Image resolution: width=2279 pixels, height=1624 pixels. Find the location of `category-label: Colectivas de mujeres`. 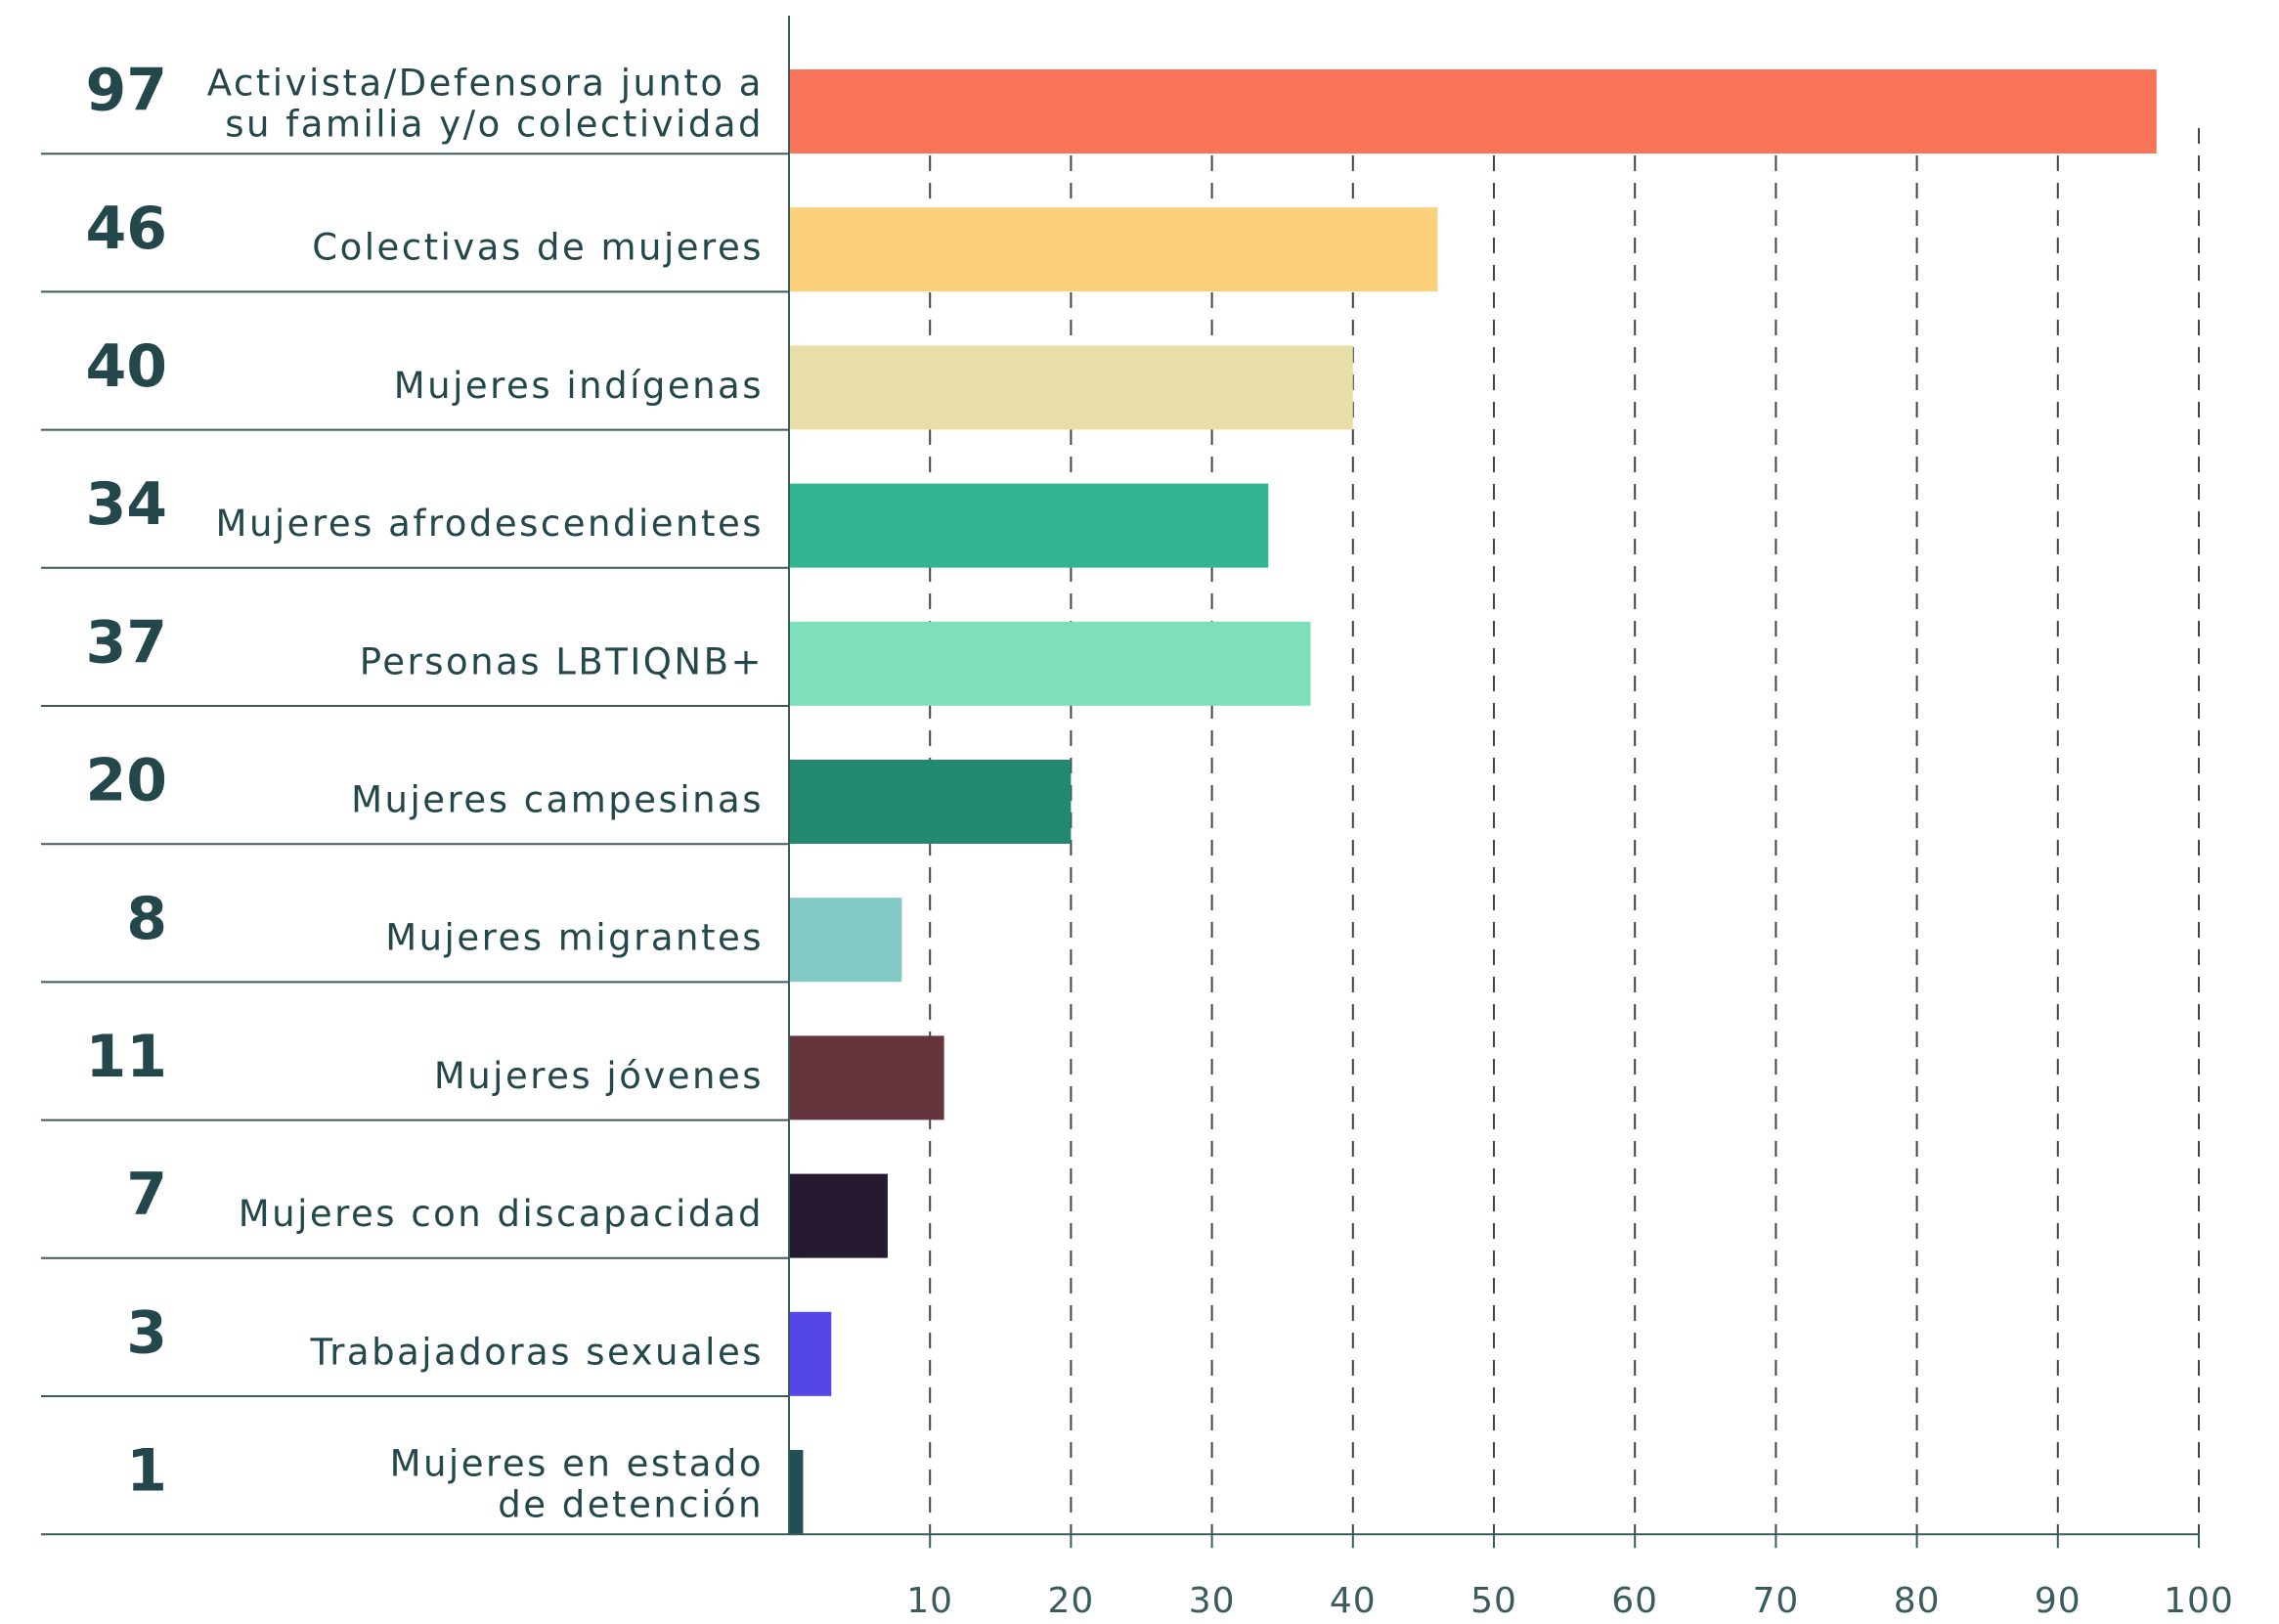

category-label: Colectivas de mujeres is located at coordinates (538, 248).